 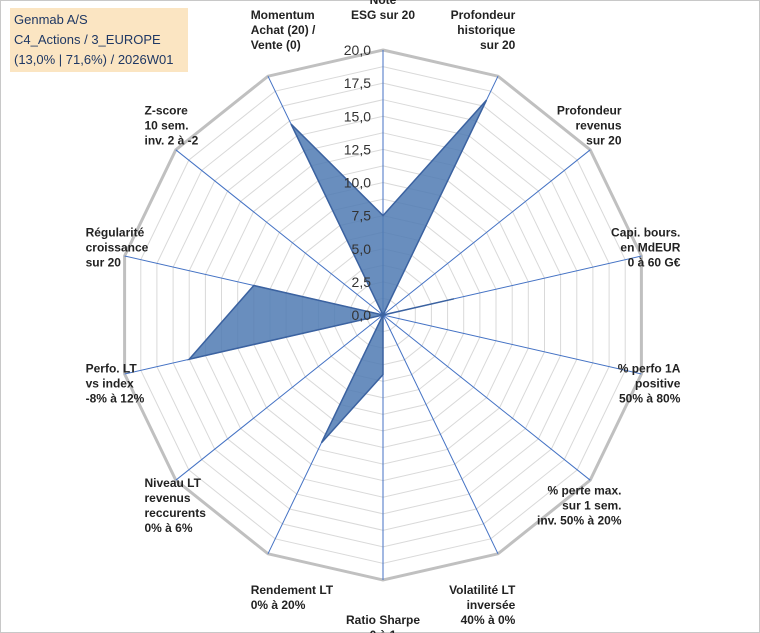 What do you see at coordinates (357, 149) in the screenshot?
I see `tick-label: 12,5` at bounding box center [357, 149].